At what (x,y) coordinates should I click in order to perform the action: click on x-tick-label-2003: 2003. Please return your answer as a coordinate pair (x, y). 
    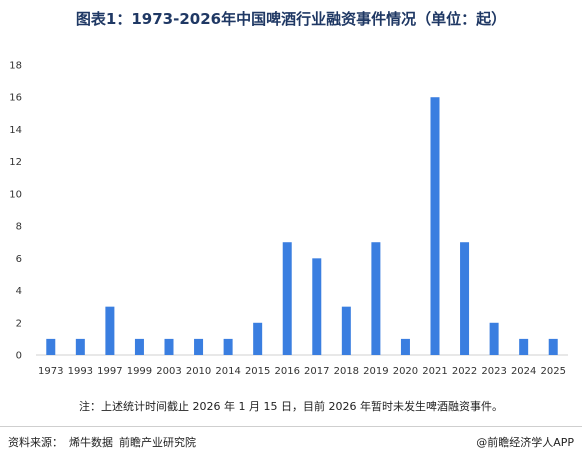
    Looking at the image, I should click on (168, 371).